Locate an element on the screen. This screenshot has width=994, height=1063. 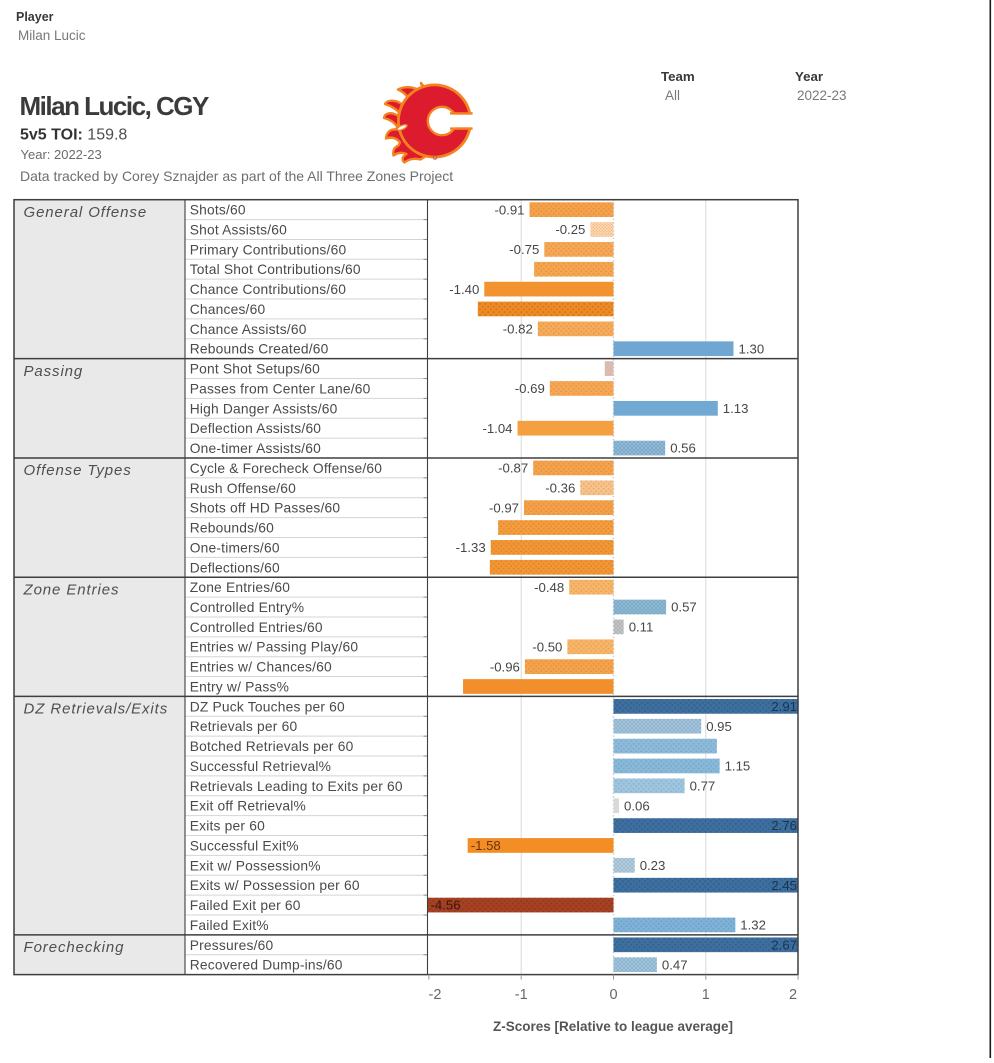
svg-text: Milan Lucic is located at coordinates (52, 35).